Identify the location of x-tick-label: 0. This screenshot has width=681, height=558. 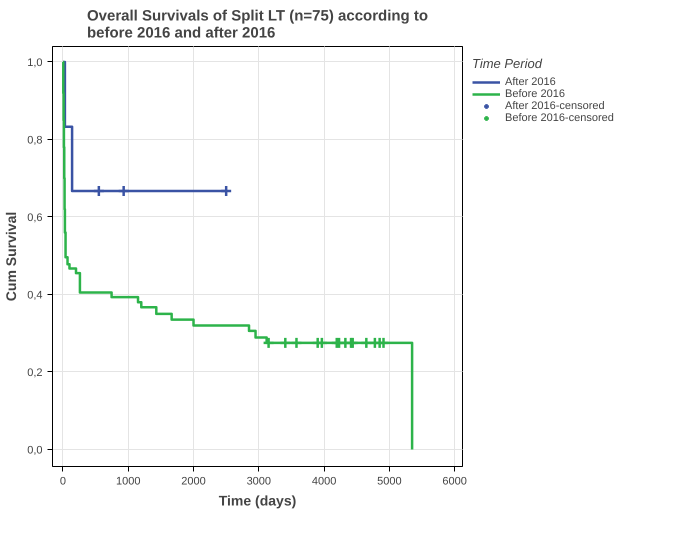
(63, 482).